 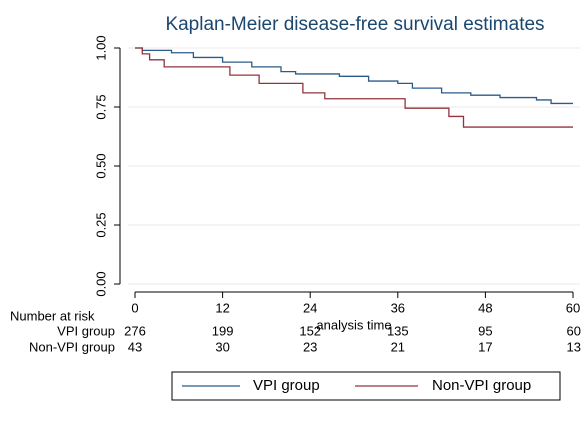 What do you see at coordinates (485, 330) in the screenshot?
I see `risk-value: 95` at bounding box center [485, 330].